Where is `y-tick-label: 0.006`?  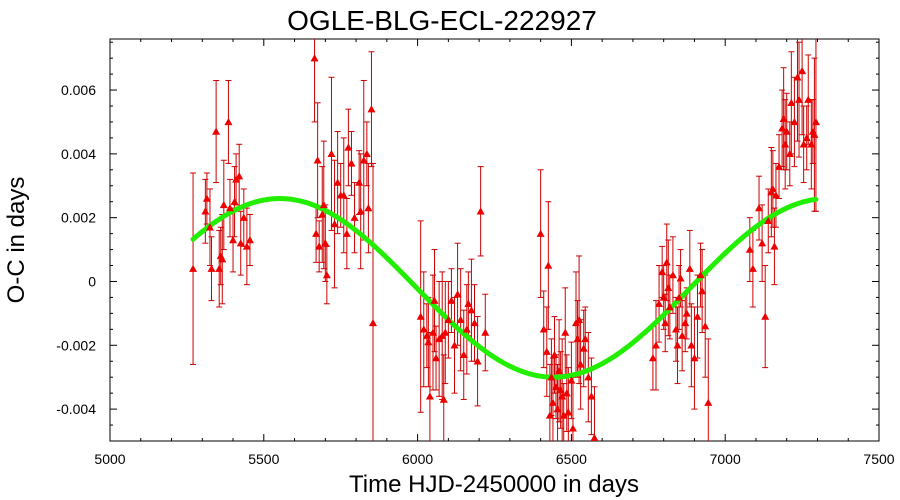 y-tick-label: 0.006 is located at coordinates (78, 90).